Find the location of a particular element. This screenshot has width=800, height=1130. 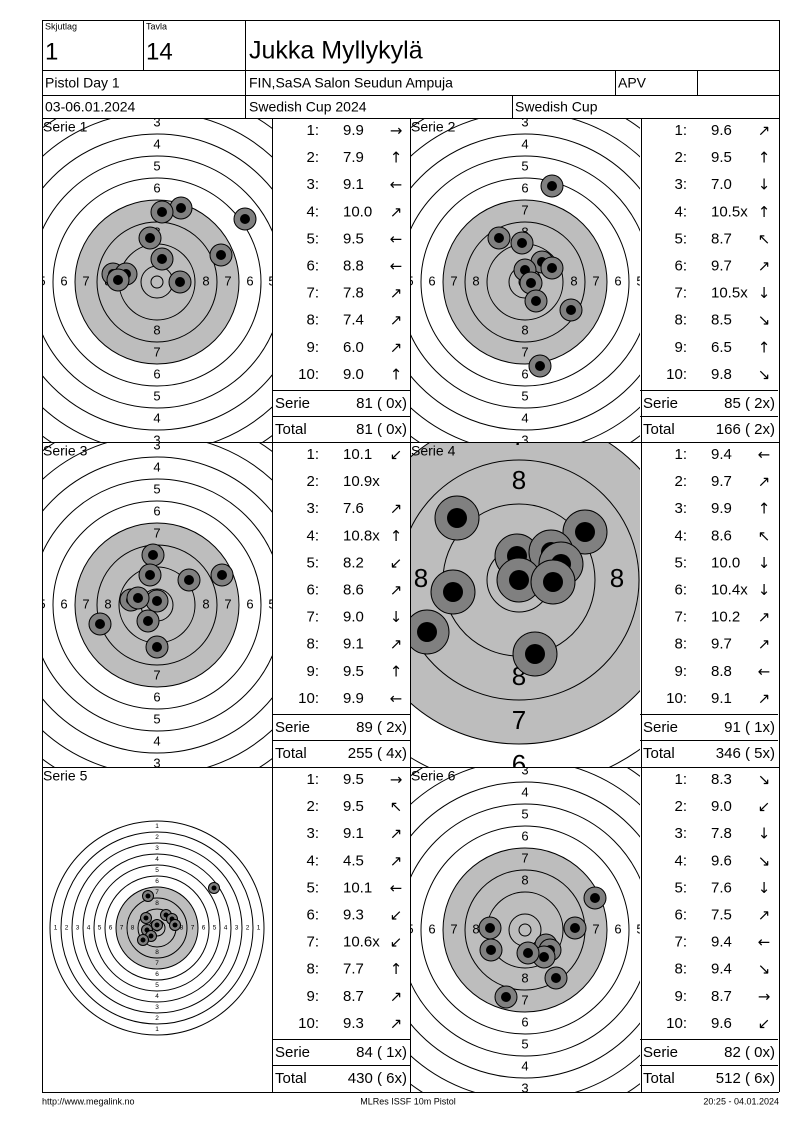

shot-value: 7.0 is located at coordinates (721, 184).